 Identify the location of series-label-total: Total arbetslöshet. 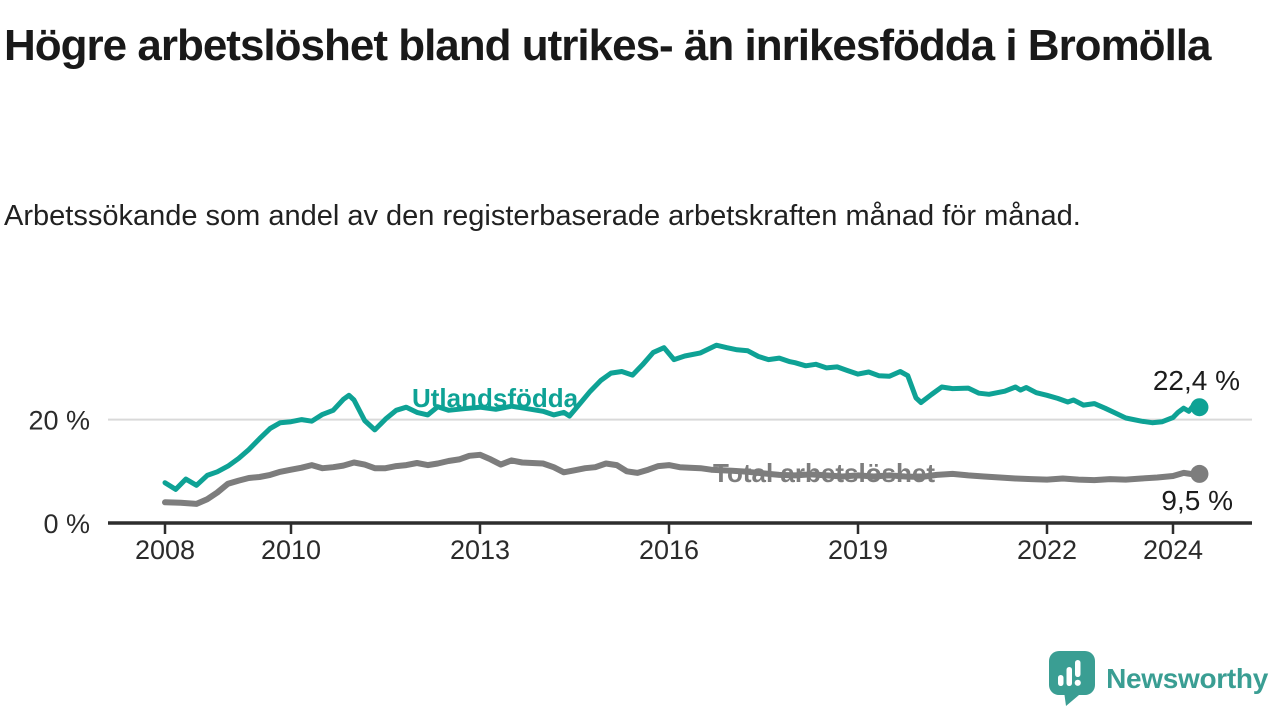
(824, 473).